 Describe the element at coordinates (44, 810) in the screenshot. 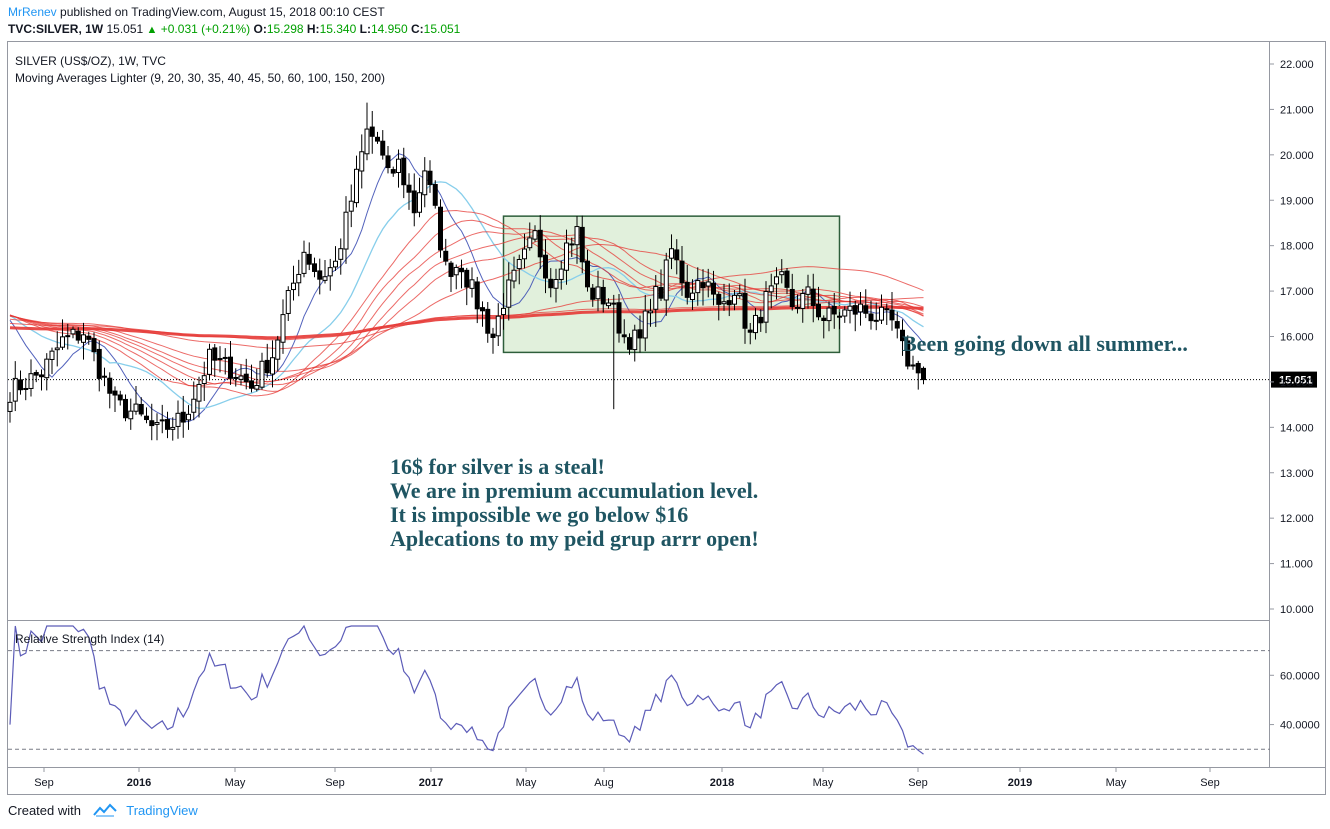

I see `created-with-text: Created with` at that location.